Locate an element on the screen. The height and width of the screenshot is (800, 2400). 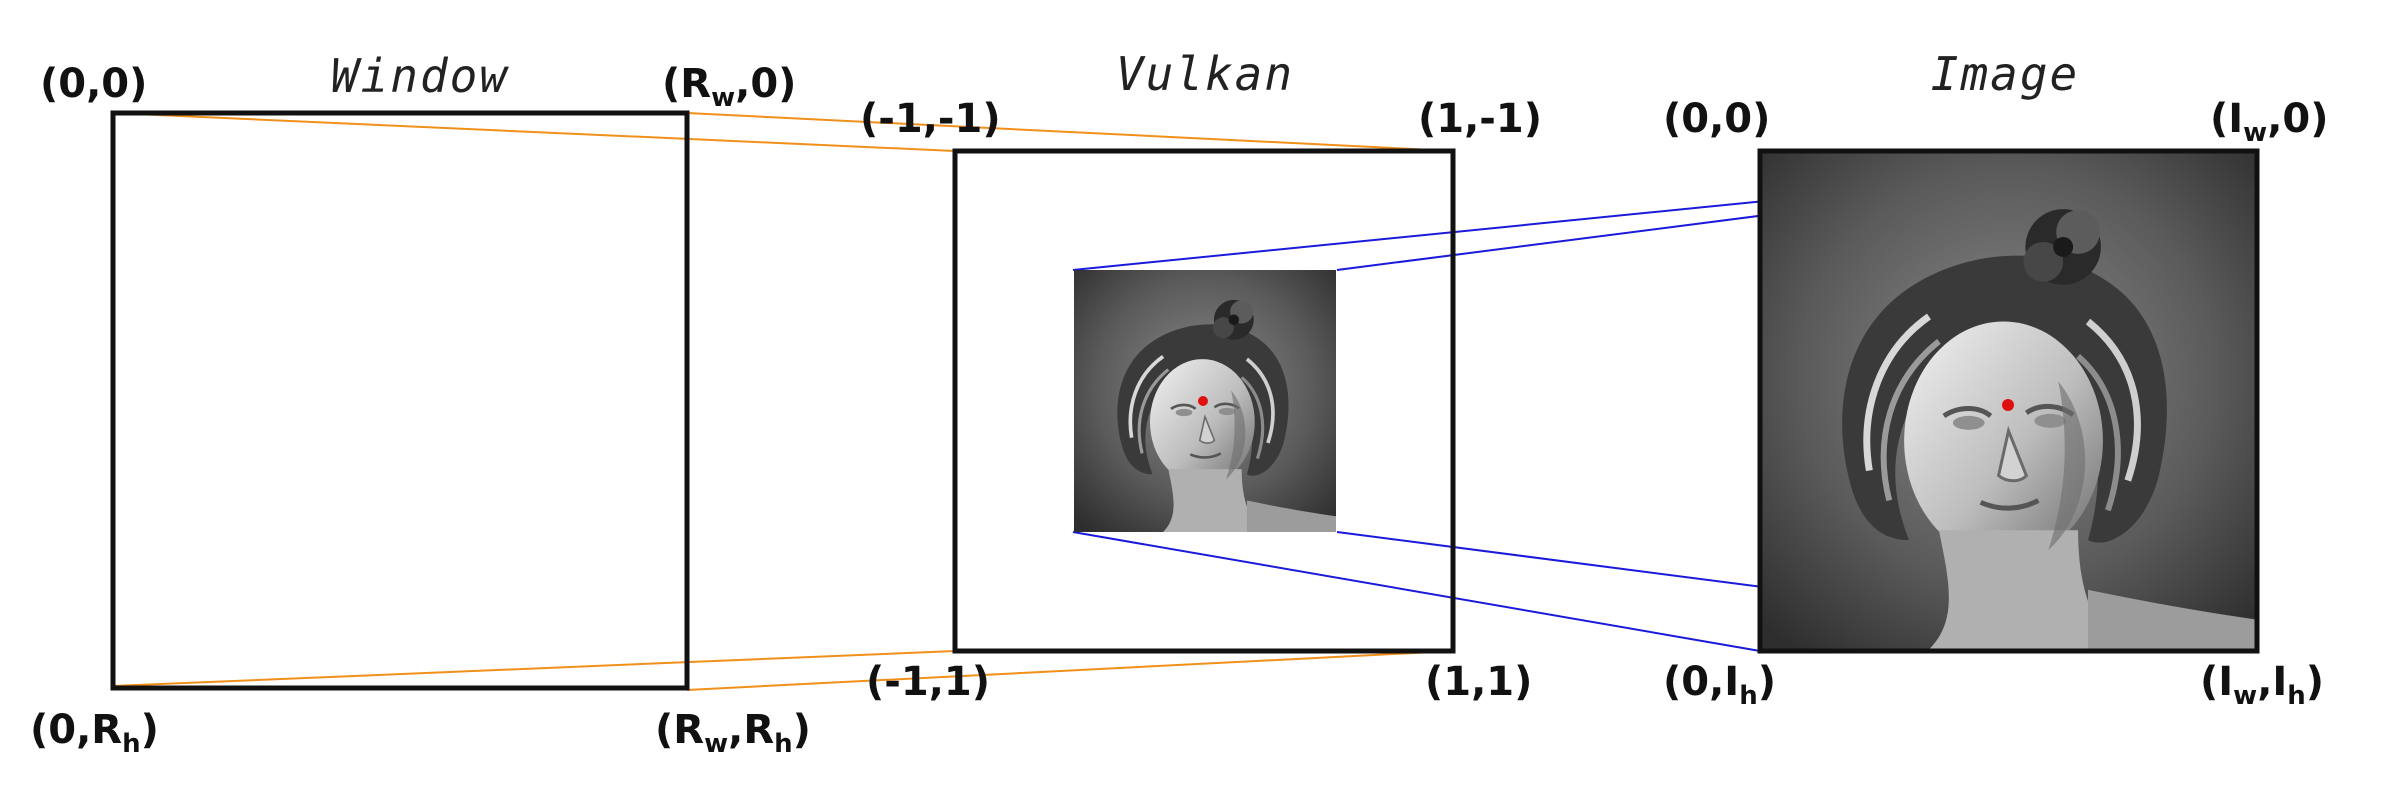
orange-line-tl is located at coordinates (534, 132).